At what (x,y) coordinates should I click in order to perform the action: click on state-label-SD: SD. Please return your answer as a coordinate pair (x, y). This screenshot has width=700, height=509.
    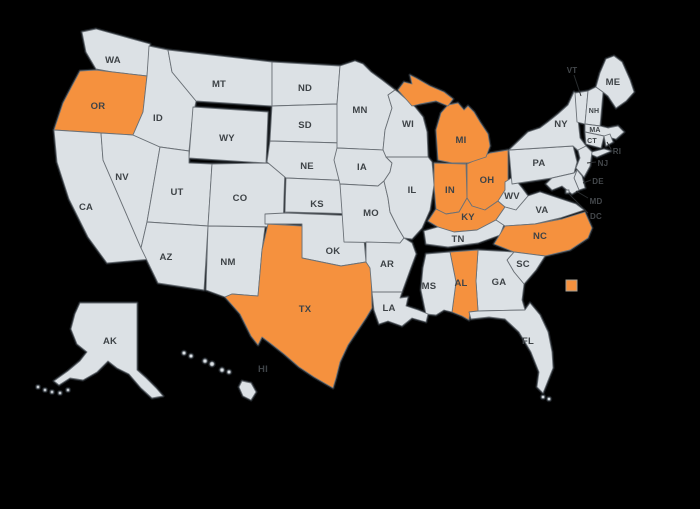
    Looking at the image, I should click on (305, 125).